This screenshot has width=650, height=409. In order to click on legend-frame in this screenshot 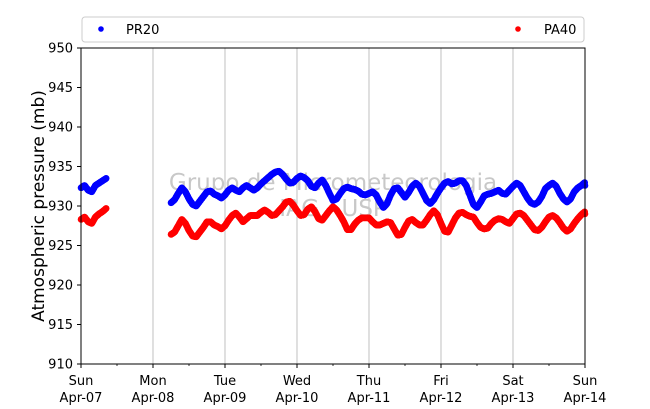, I will do `click(333, 29)`.